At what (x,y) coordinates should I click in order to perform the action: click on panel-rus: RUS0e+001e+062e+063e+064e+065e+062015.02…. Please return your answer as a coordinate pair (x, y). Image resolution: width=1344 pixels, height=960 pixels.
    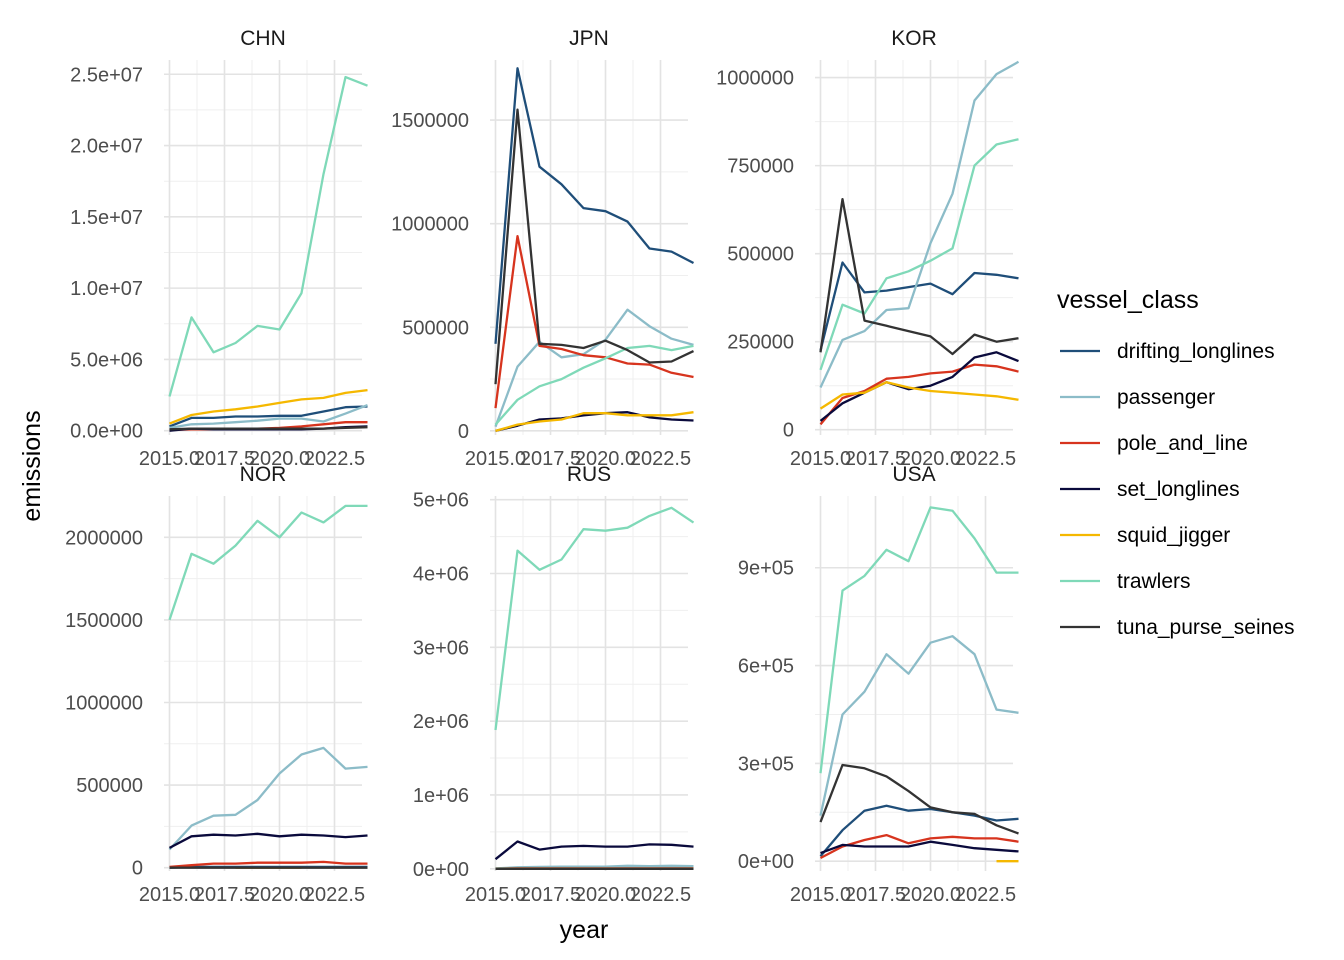
    Looking at the image, I should click on (554, 684).